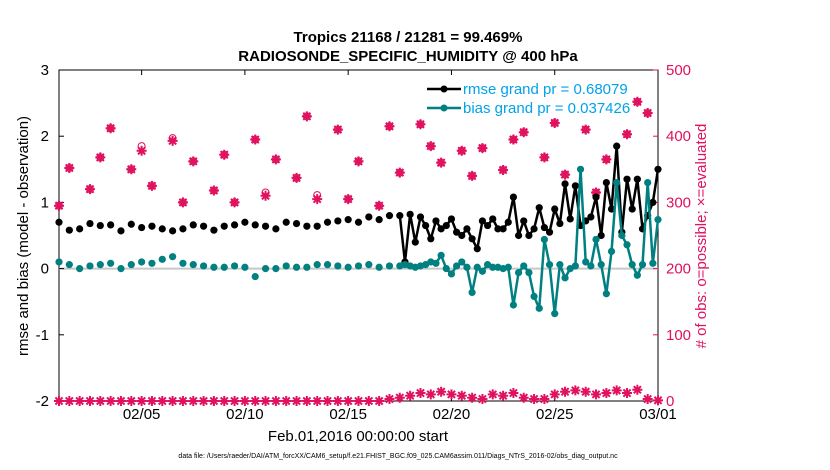 The image size is (830, 470). Describe the element at coordinates (678, 70) in the screenshot. I see `y-right-tick-label: 500` at that location.